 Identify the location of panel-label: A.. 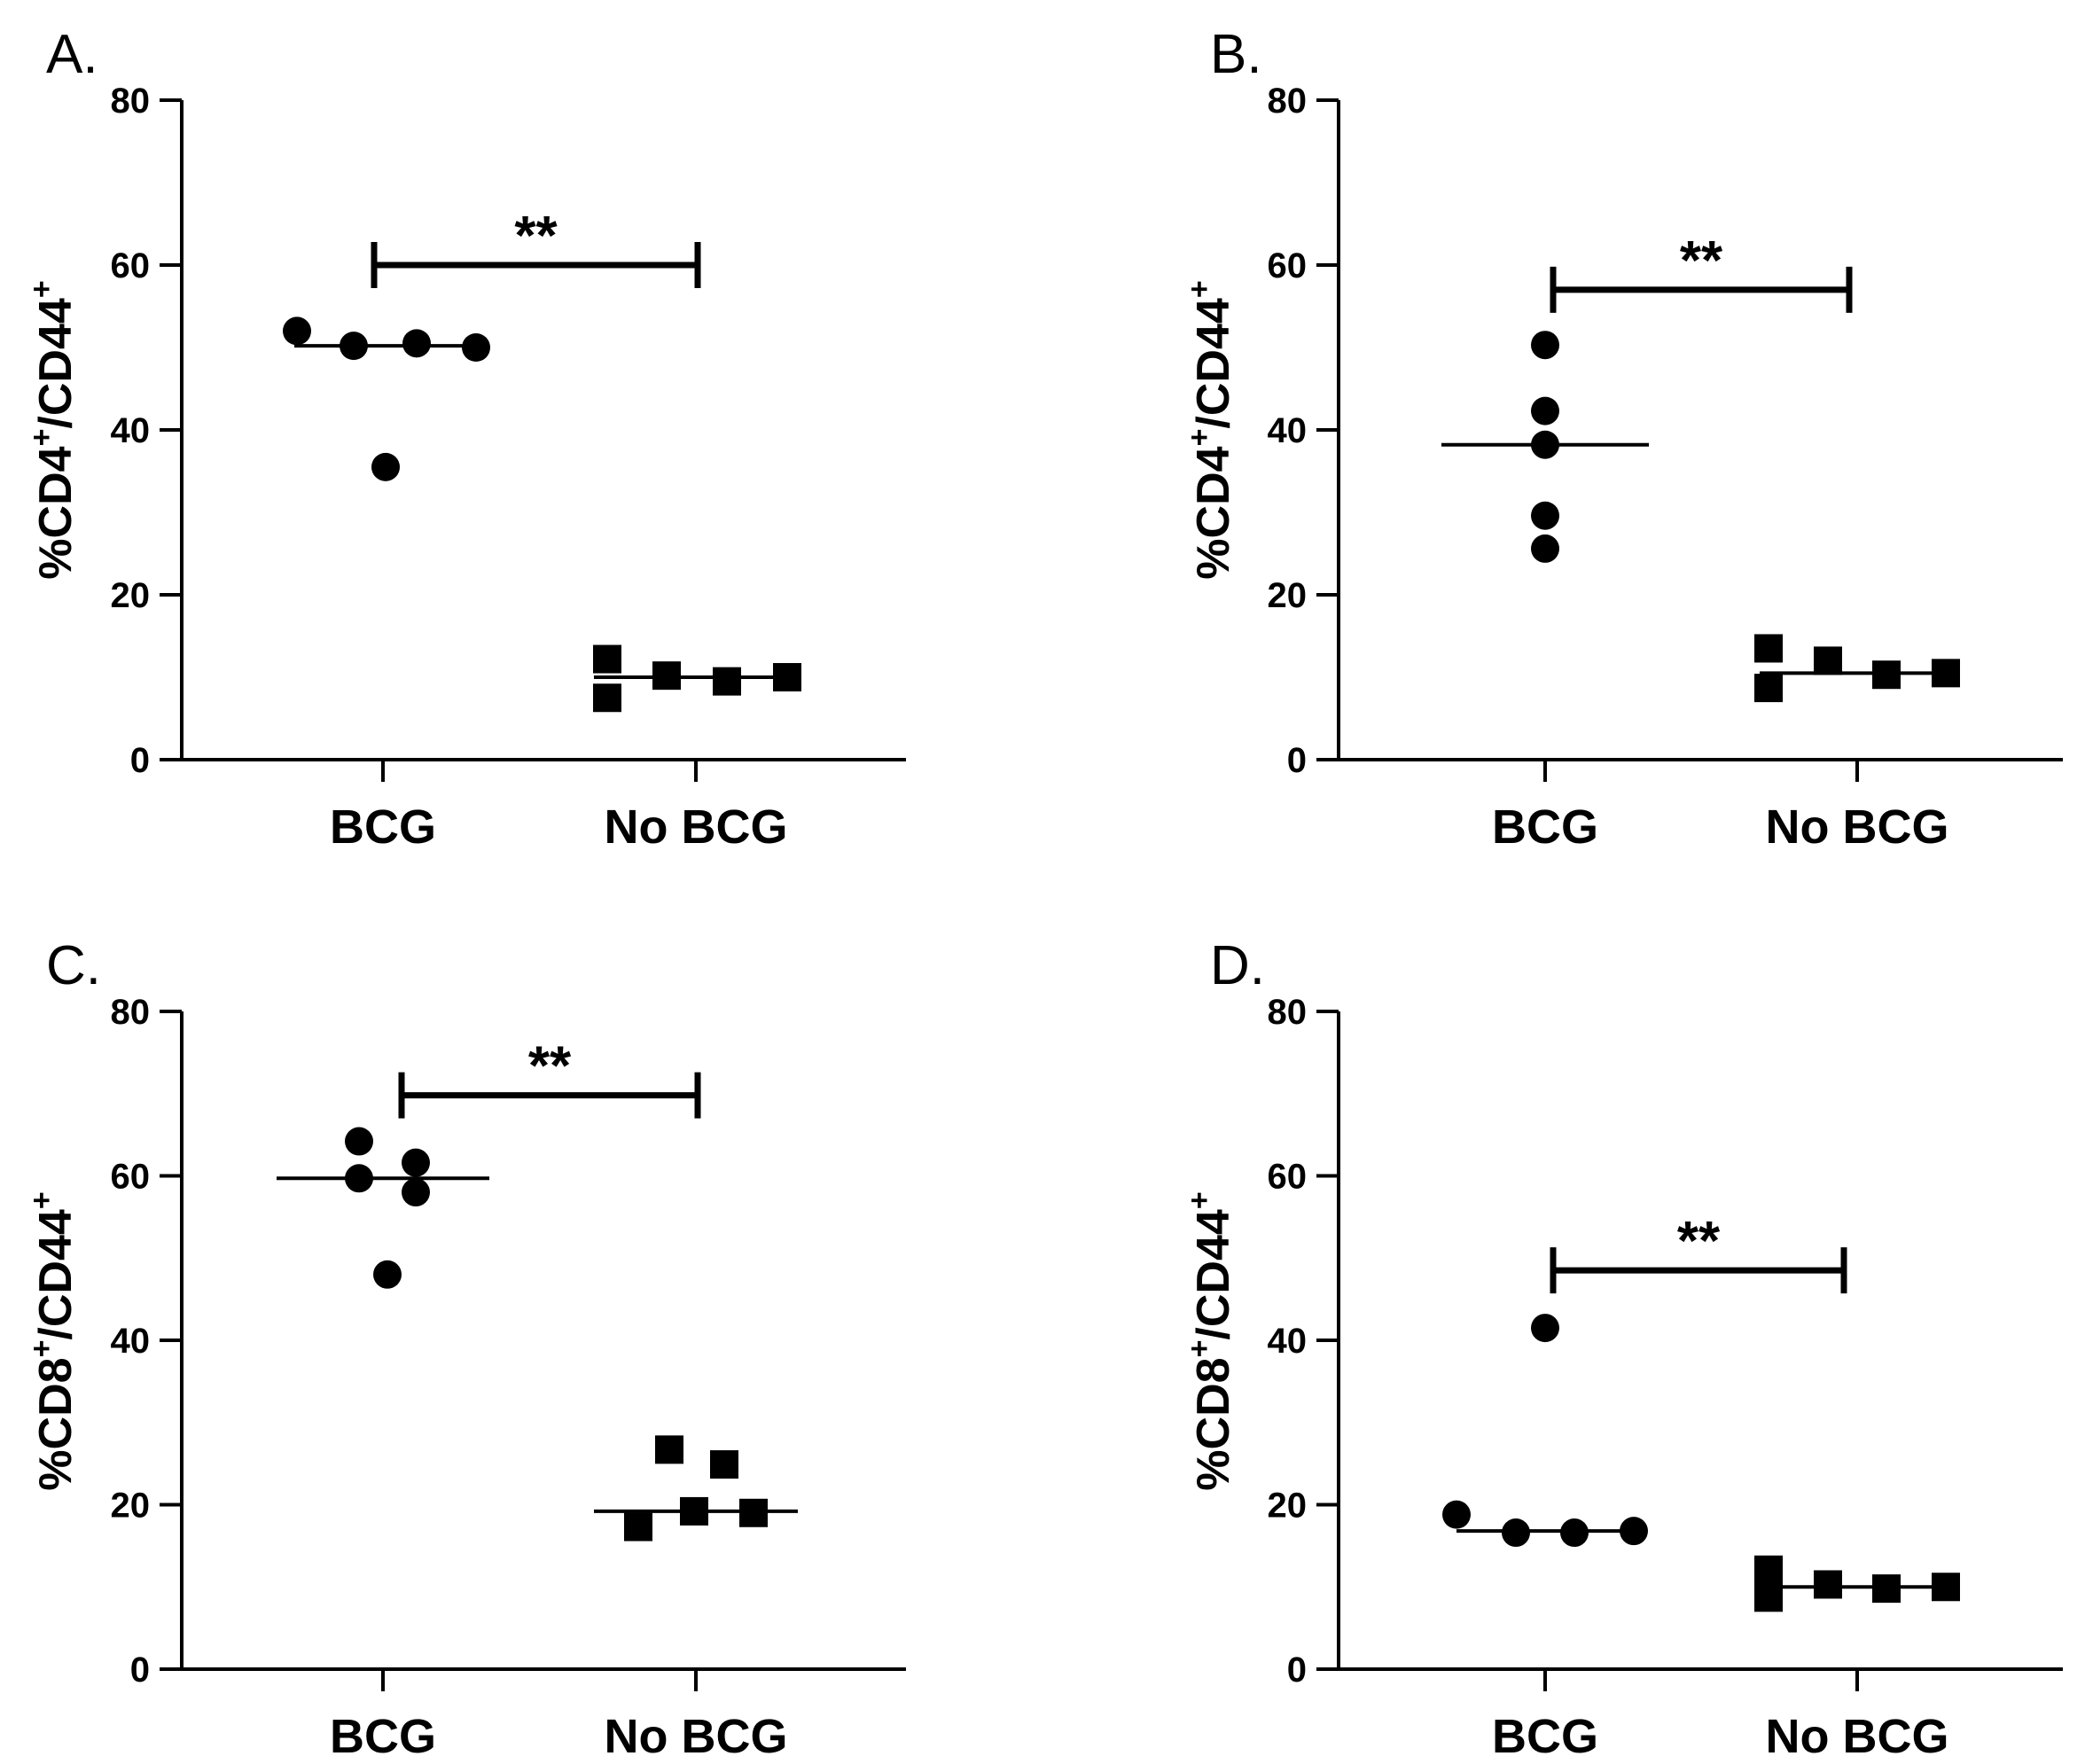
(72, 54).